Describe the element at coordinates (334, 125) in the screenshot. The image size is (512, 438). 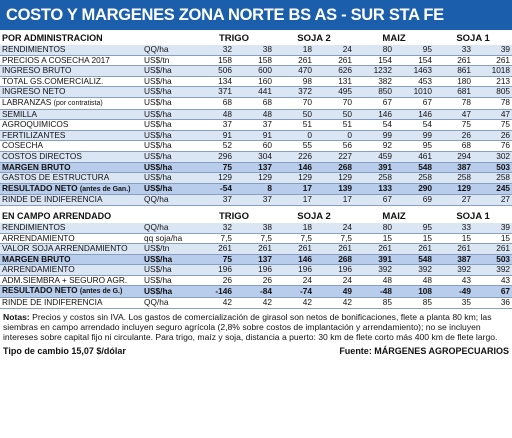
I see `value-cell: 51` at that location.